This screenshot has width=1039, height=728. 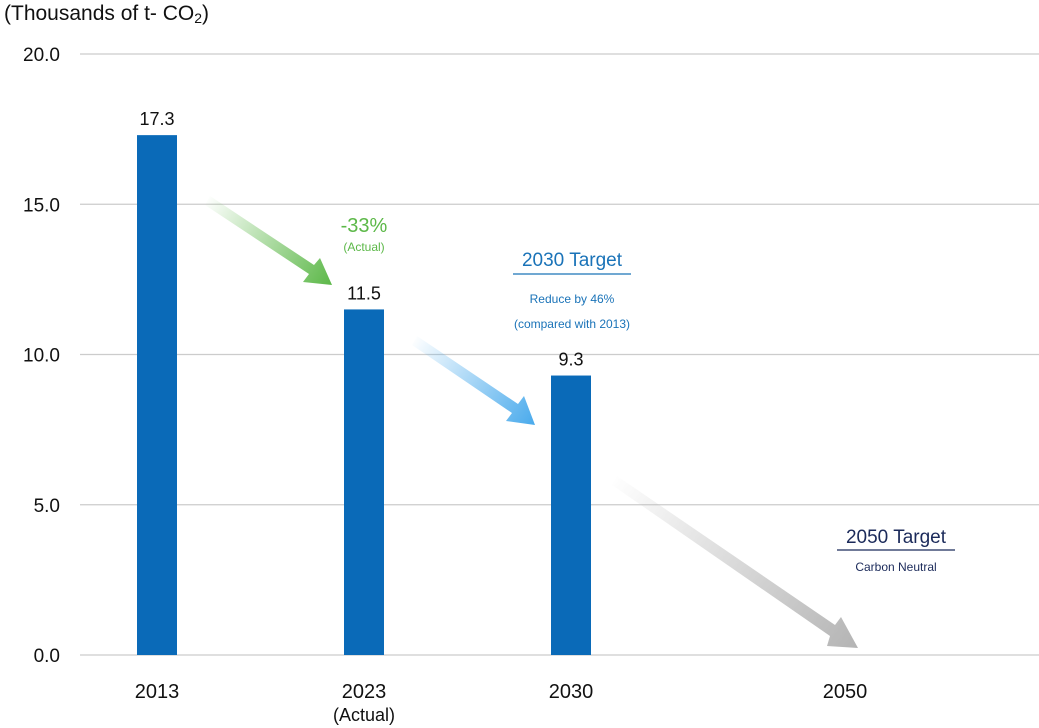 I want to click on target-2030-line1: Reduce by 46%, so click(x=572, y=299).